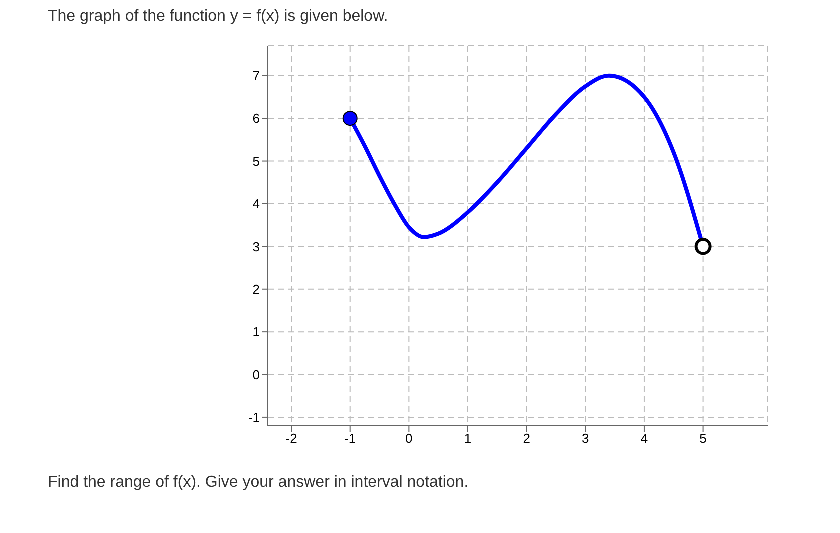 Image resolution: width=840 pixels, height=533 pixels. I want to click on x-tick-label: 1, so click(468, 438).